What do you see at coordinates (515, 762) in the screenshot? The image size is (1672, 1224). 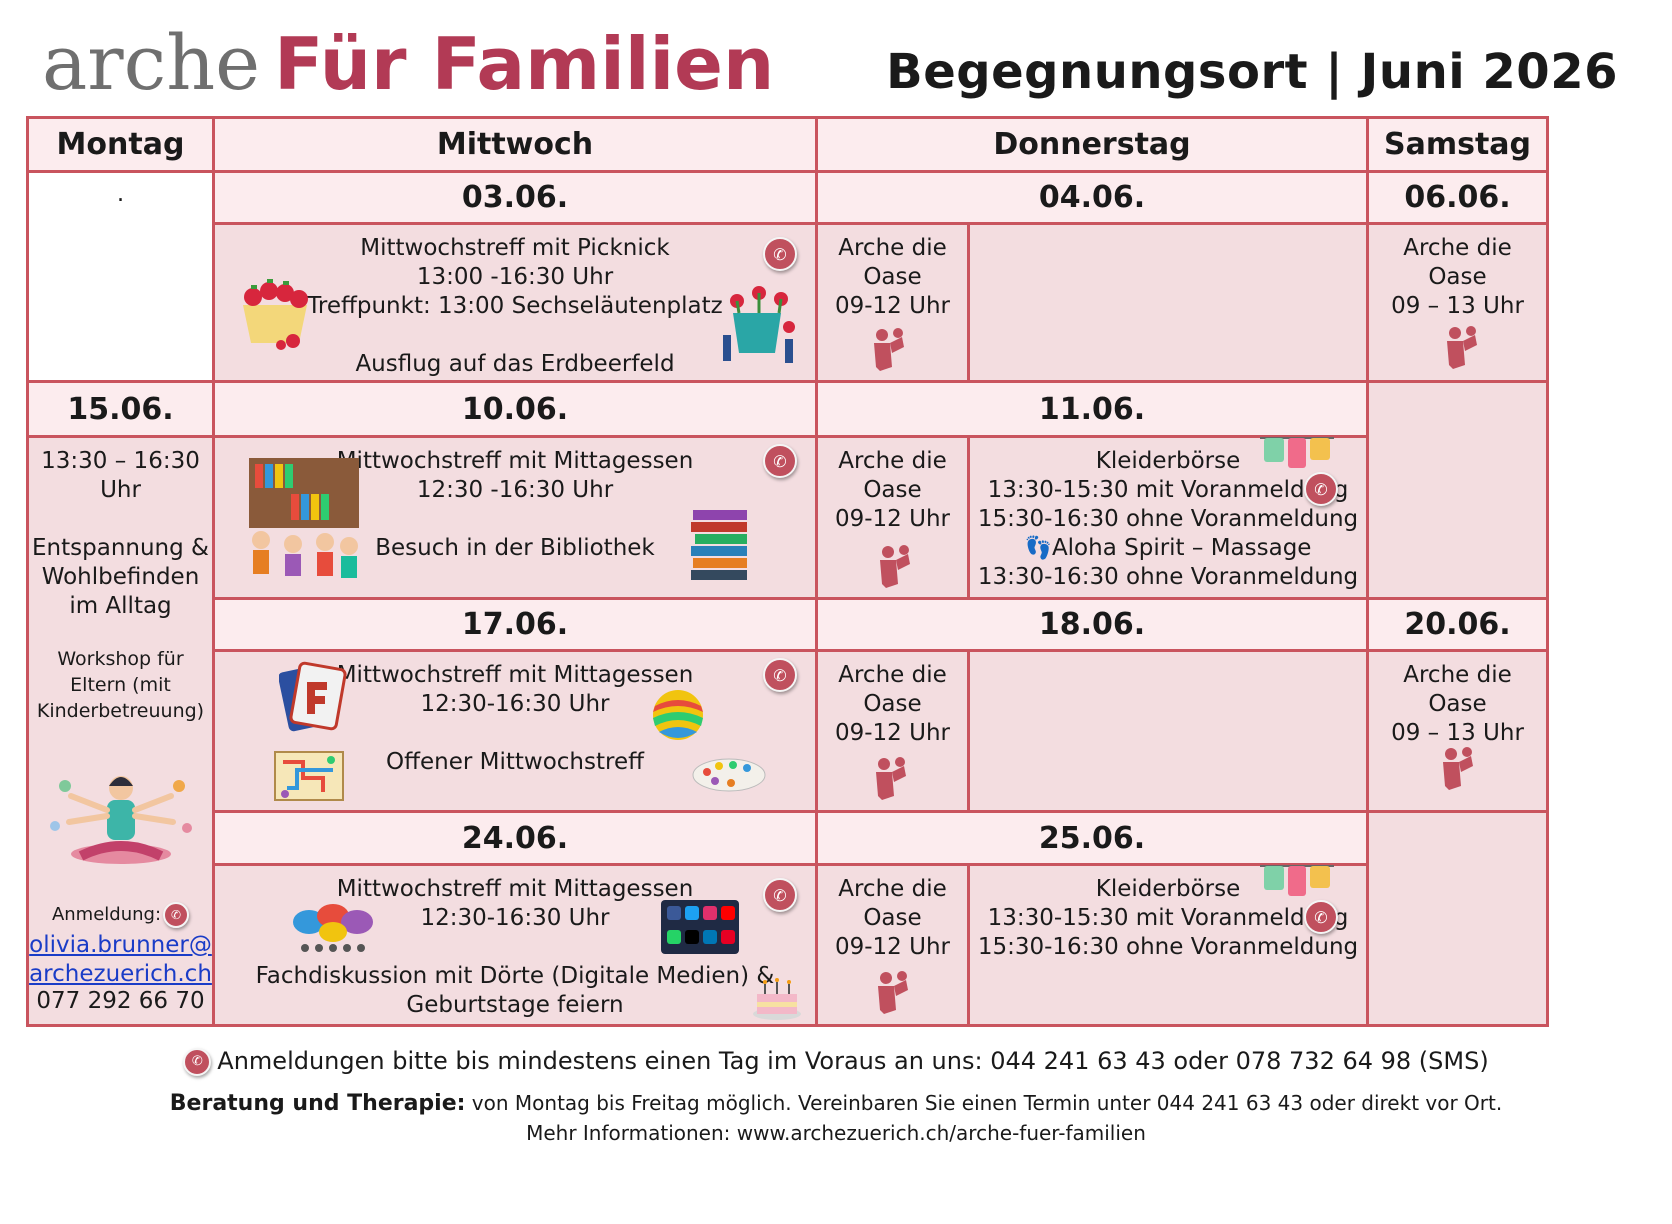 I see `event-subtitle: Offener Mittwochstreff` at bounding box center [515, 762].